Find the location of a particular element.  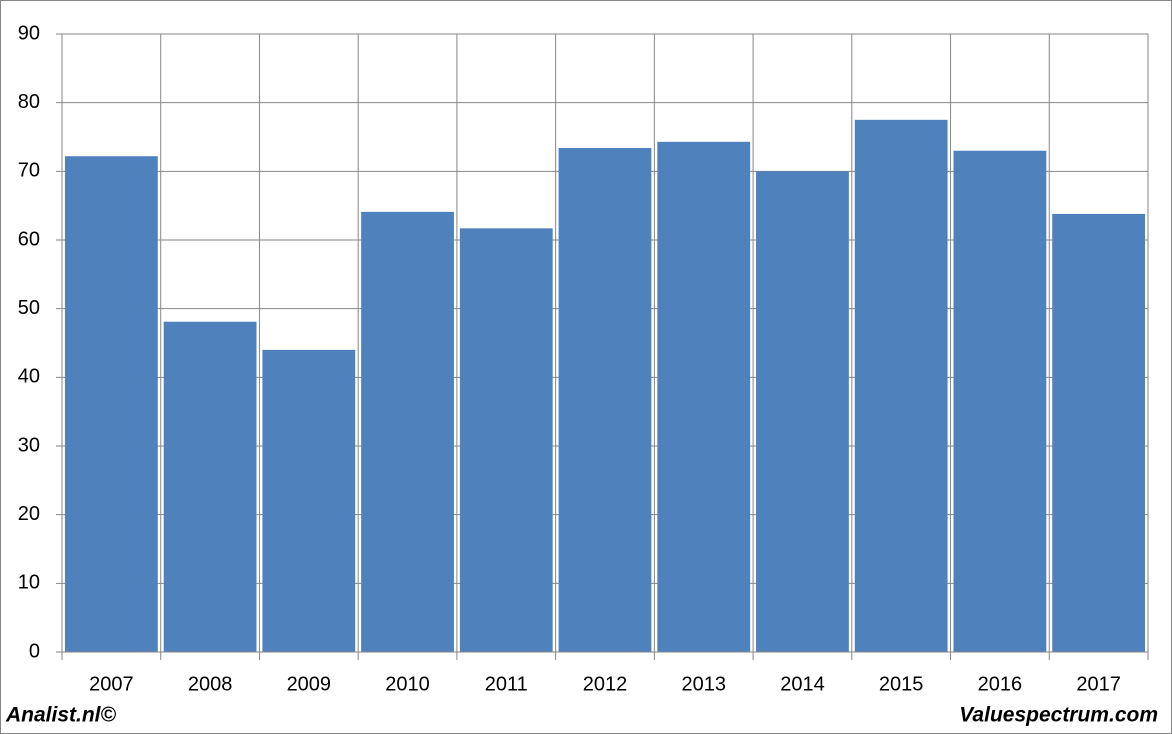

y-tick-label: 10 is located at coordinates (29, 583).